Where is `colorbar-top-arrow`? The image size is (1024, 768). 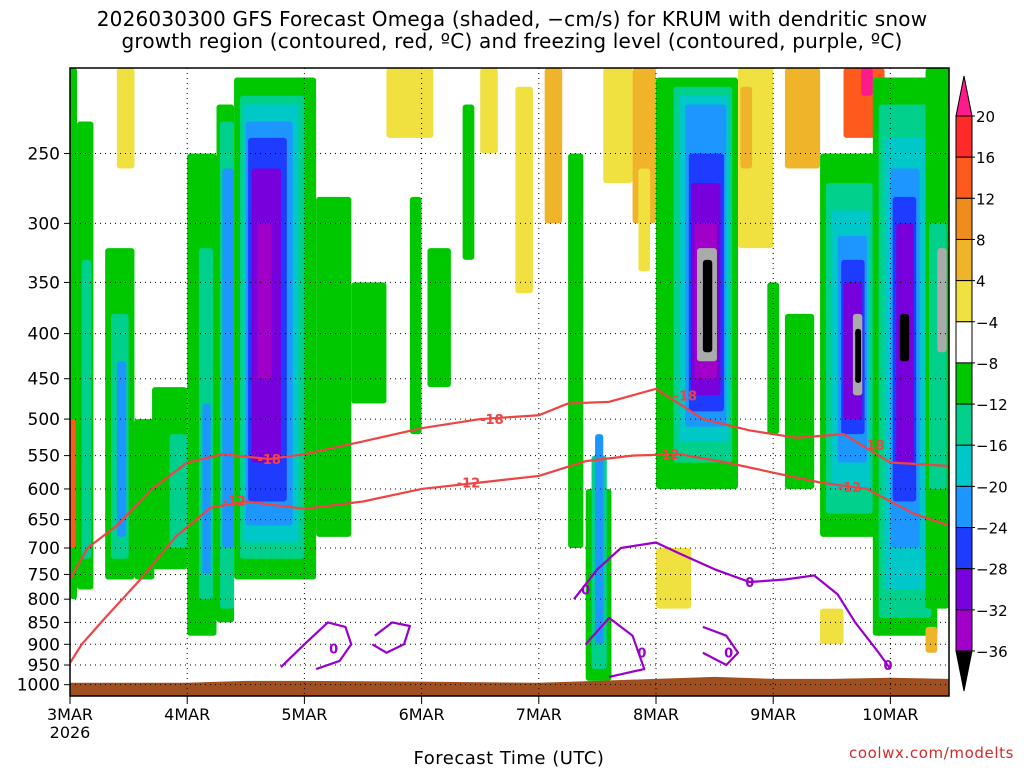
colorbar-top-arrow is located at coordinates (964, 96).